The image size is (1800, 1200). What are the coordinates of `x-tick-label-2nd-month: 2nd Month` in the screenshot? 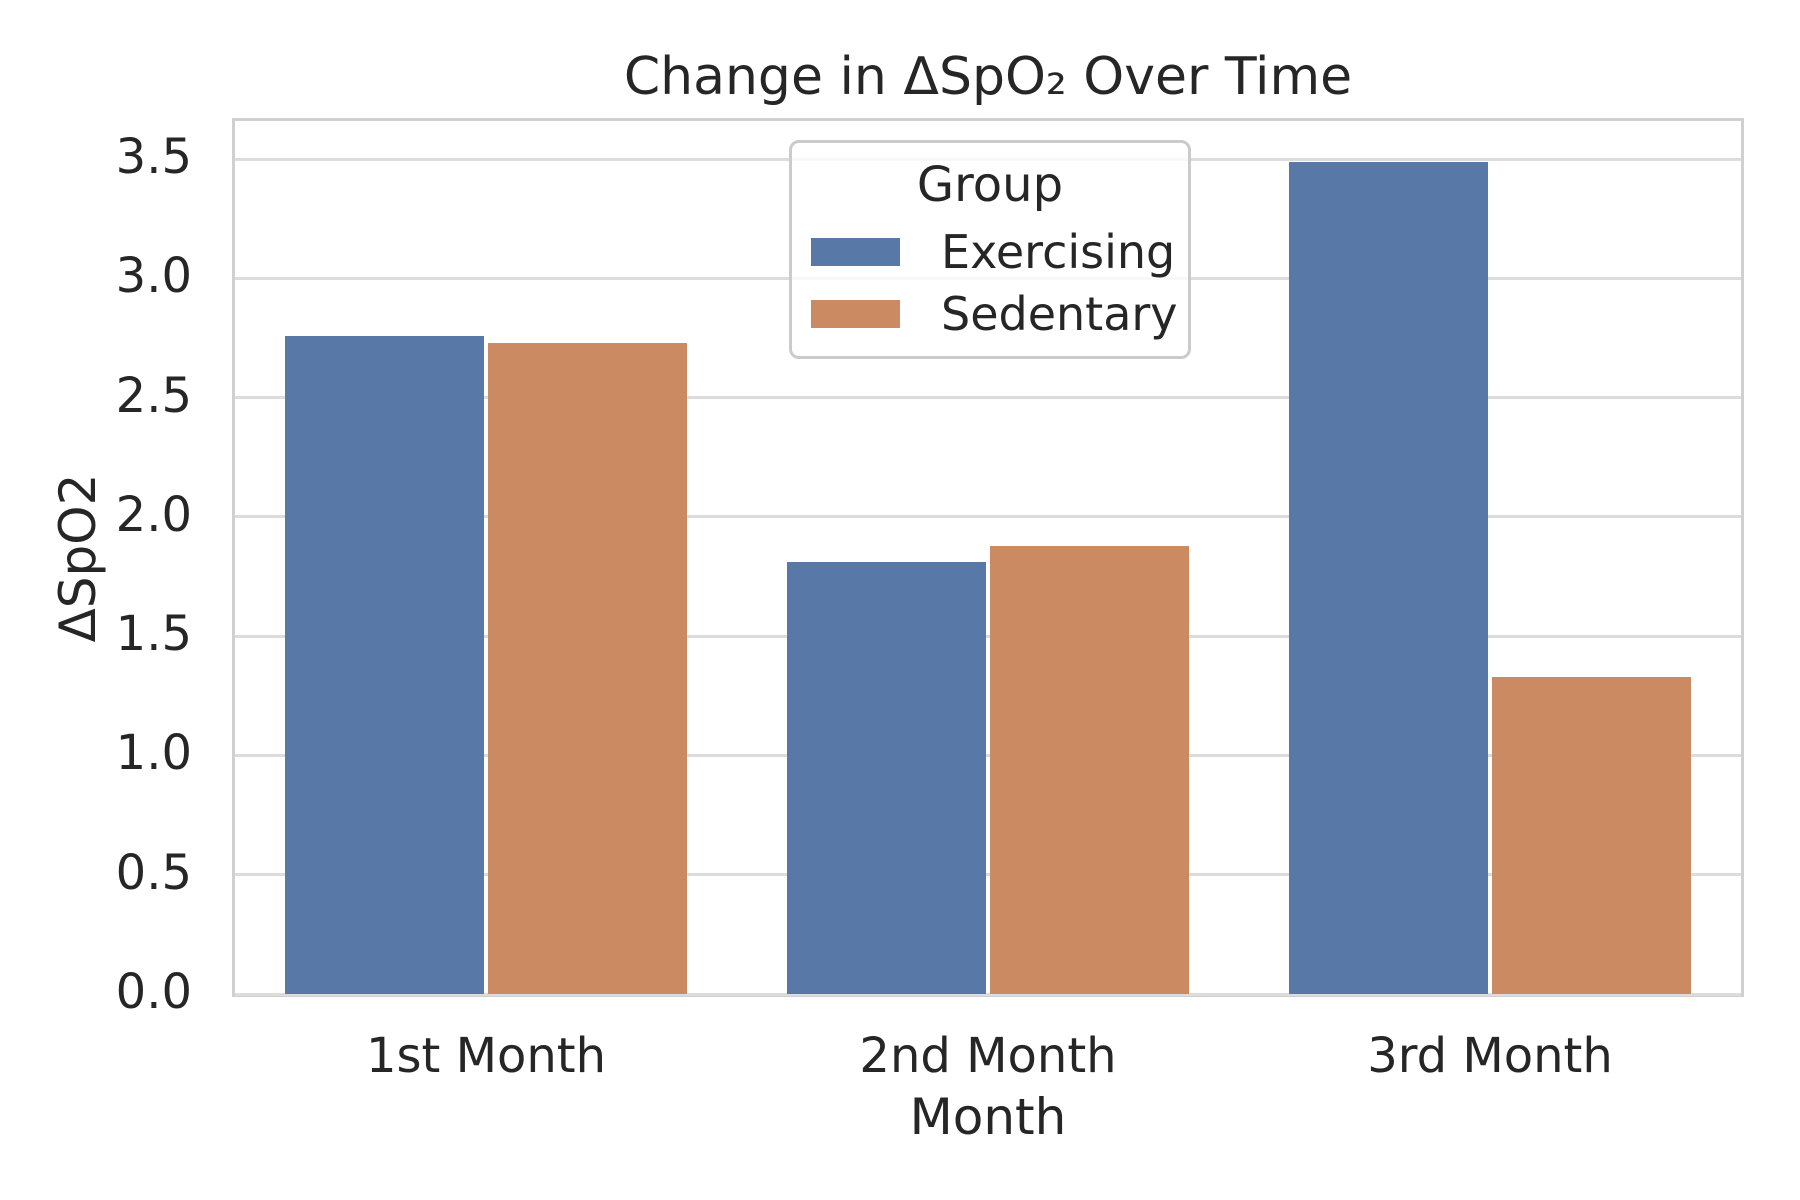 It's located at (988, 1056).